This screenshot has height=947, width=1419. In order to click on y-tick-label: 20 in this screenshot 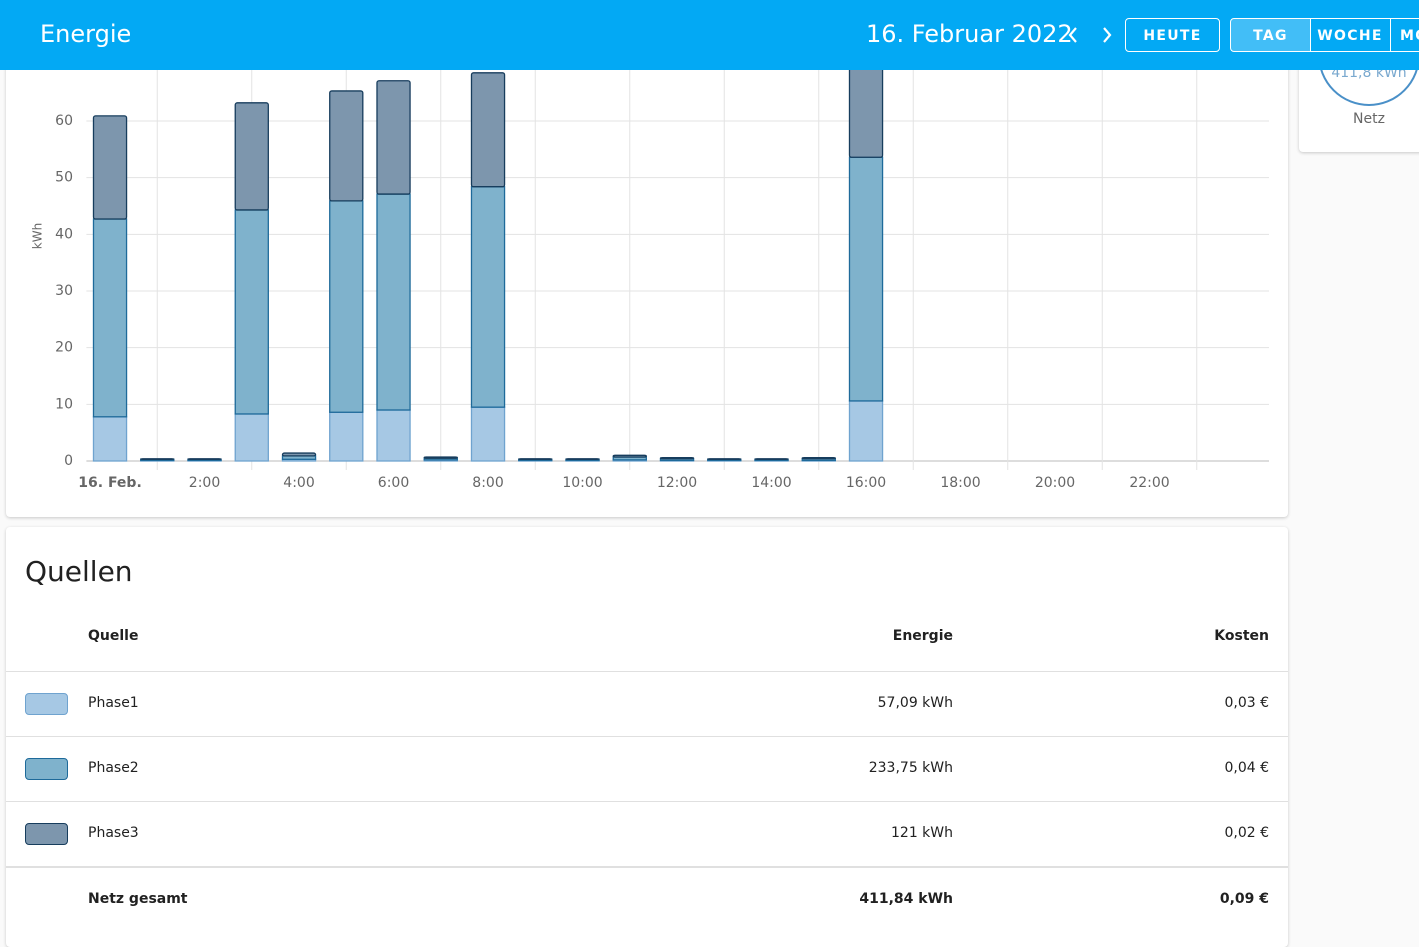, I will do `click(64, 348)`.